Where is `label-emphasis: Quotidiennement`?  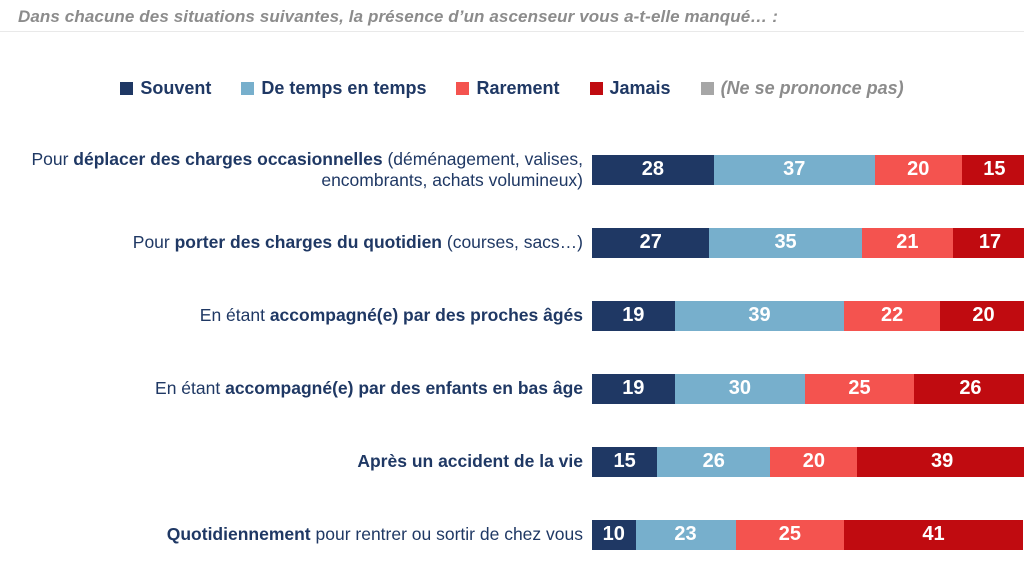
label-emphasis: Quotidiennement is located at coordinates (238, 534).